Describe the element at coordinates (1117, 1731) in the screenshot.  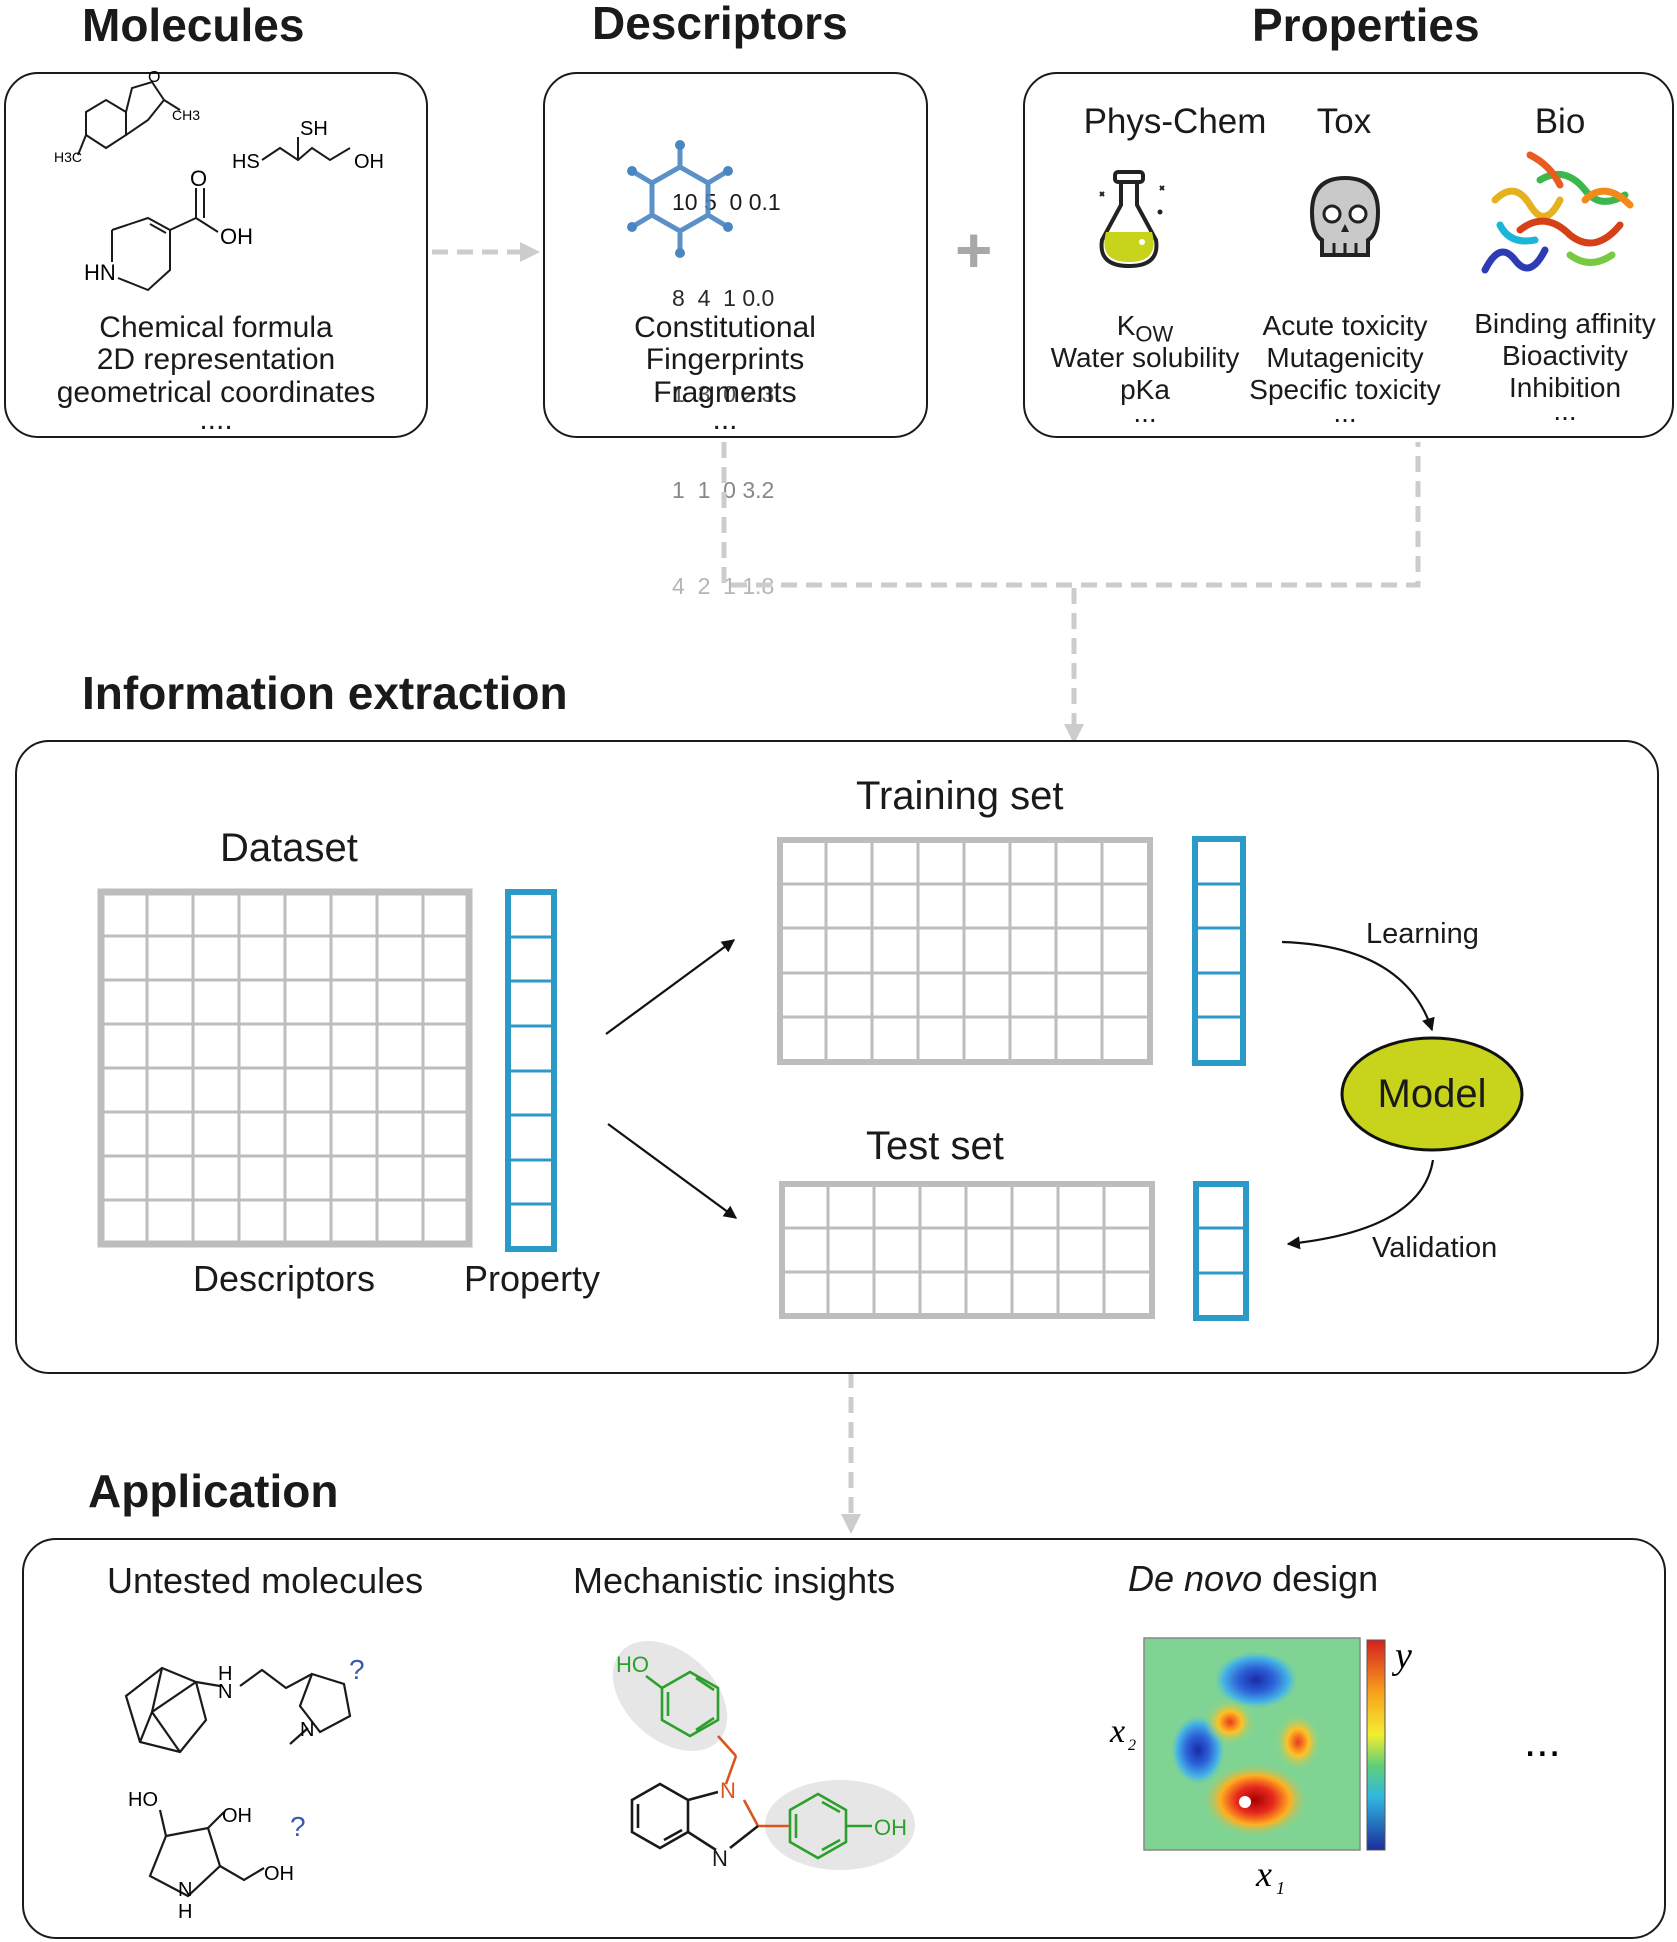
I see `axis-x2-label: x` at that location.